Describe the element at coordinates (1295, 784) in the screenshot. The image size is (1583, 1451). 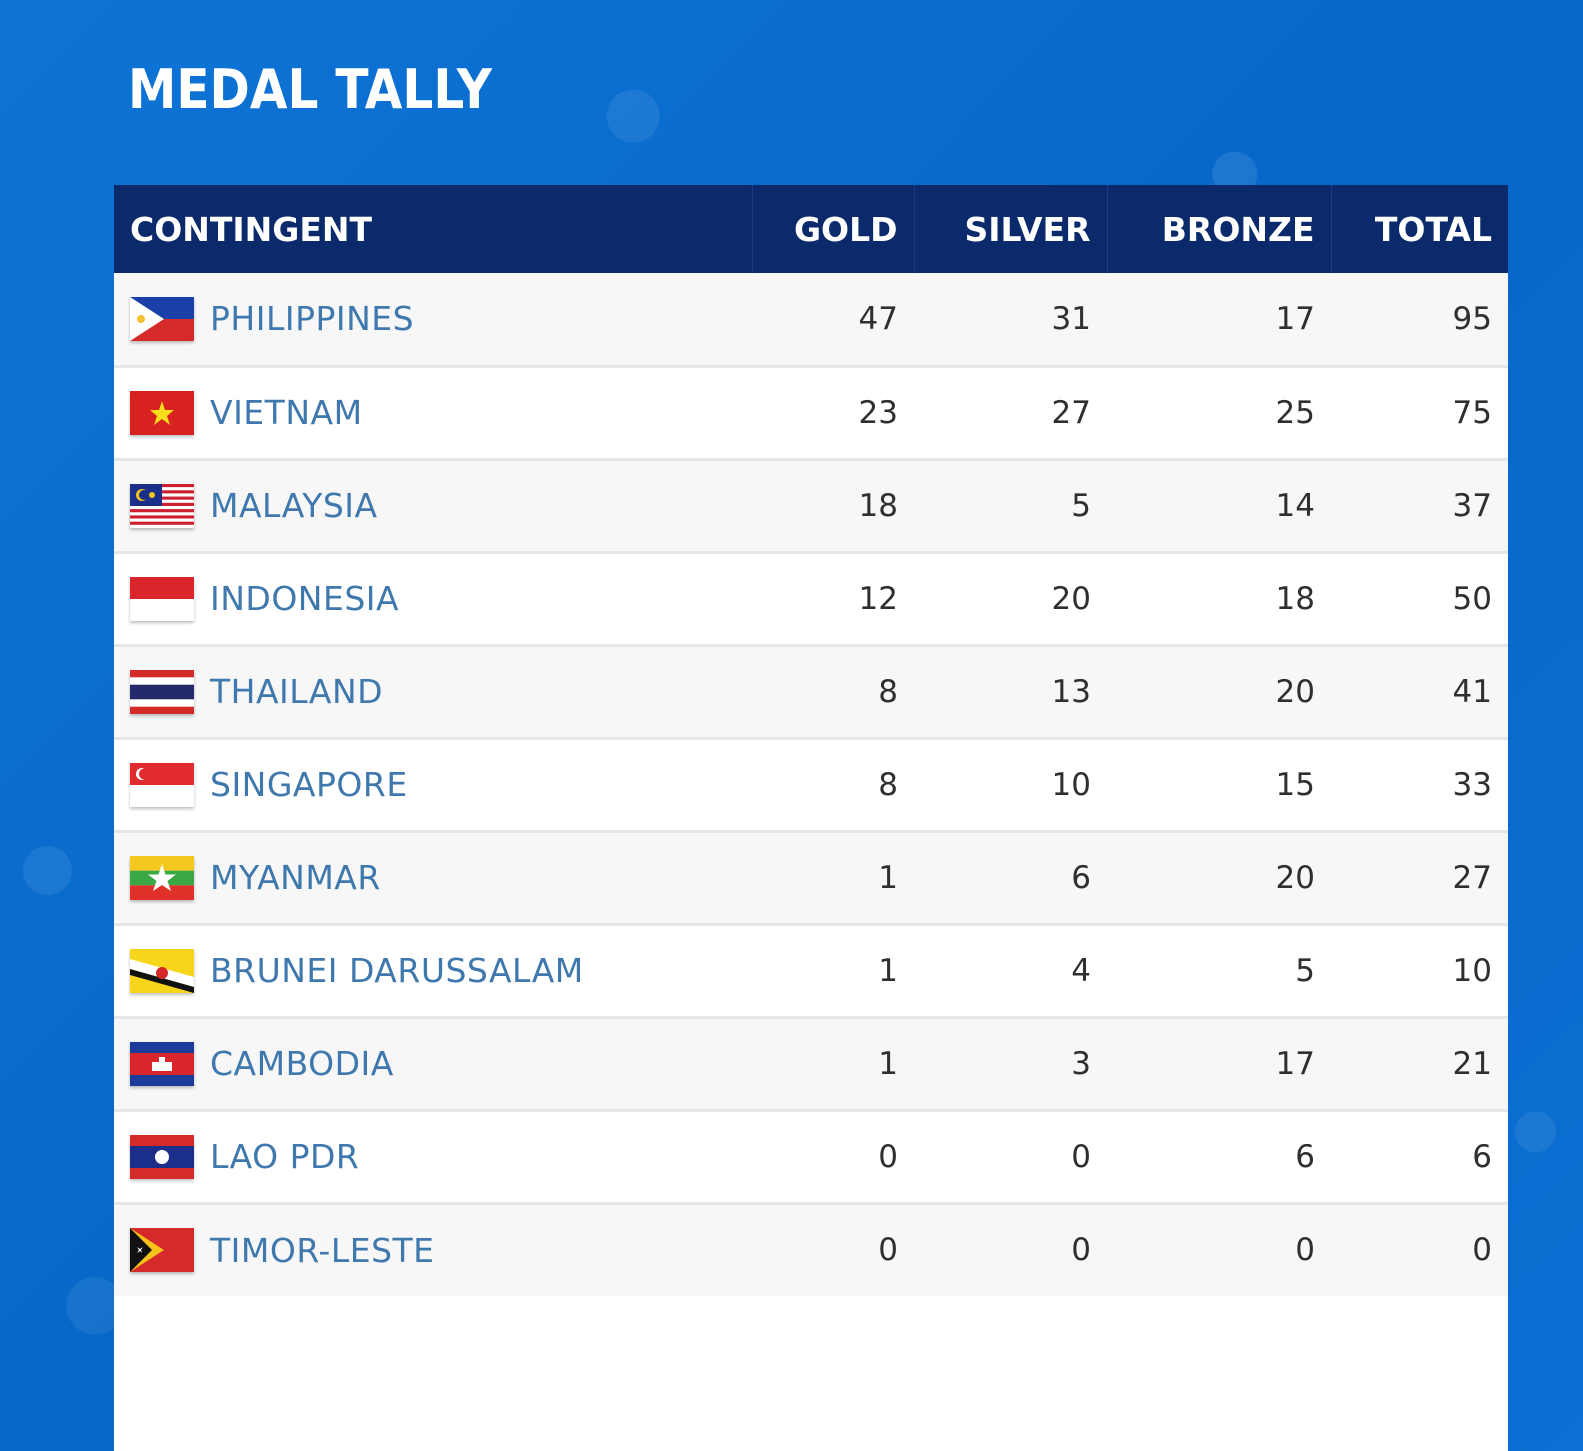
I see `bronze-count: 15` at that location.